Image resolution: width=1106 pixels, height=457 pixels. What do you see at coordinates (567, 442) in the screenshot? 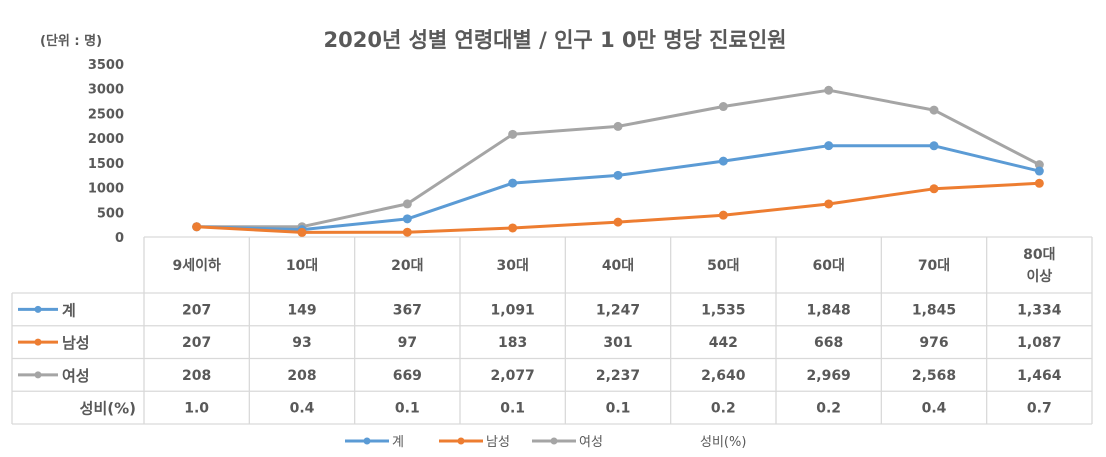
I see `legend-entry: 여성` at bounding box center [567, 442].